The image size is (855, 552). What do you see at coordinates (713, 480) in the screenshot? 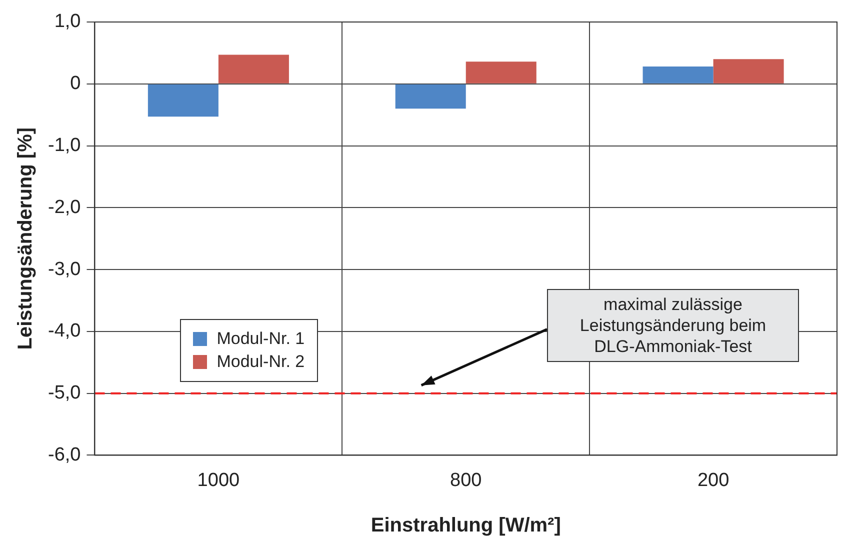
I see `x-tick-label: 200` at bounding box center [713, 480].